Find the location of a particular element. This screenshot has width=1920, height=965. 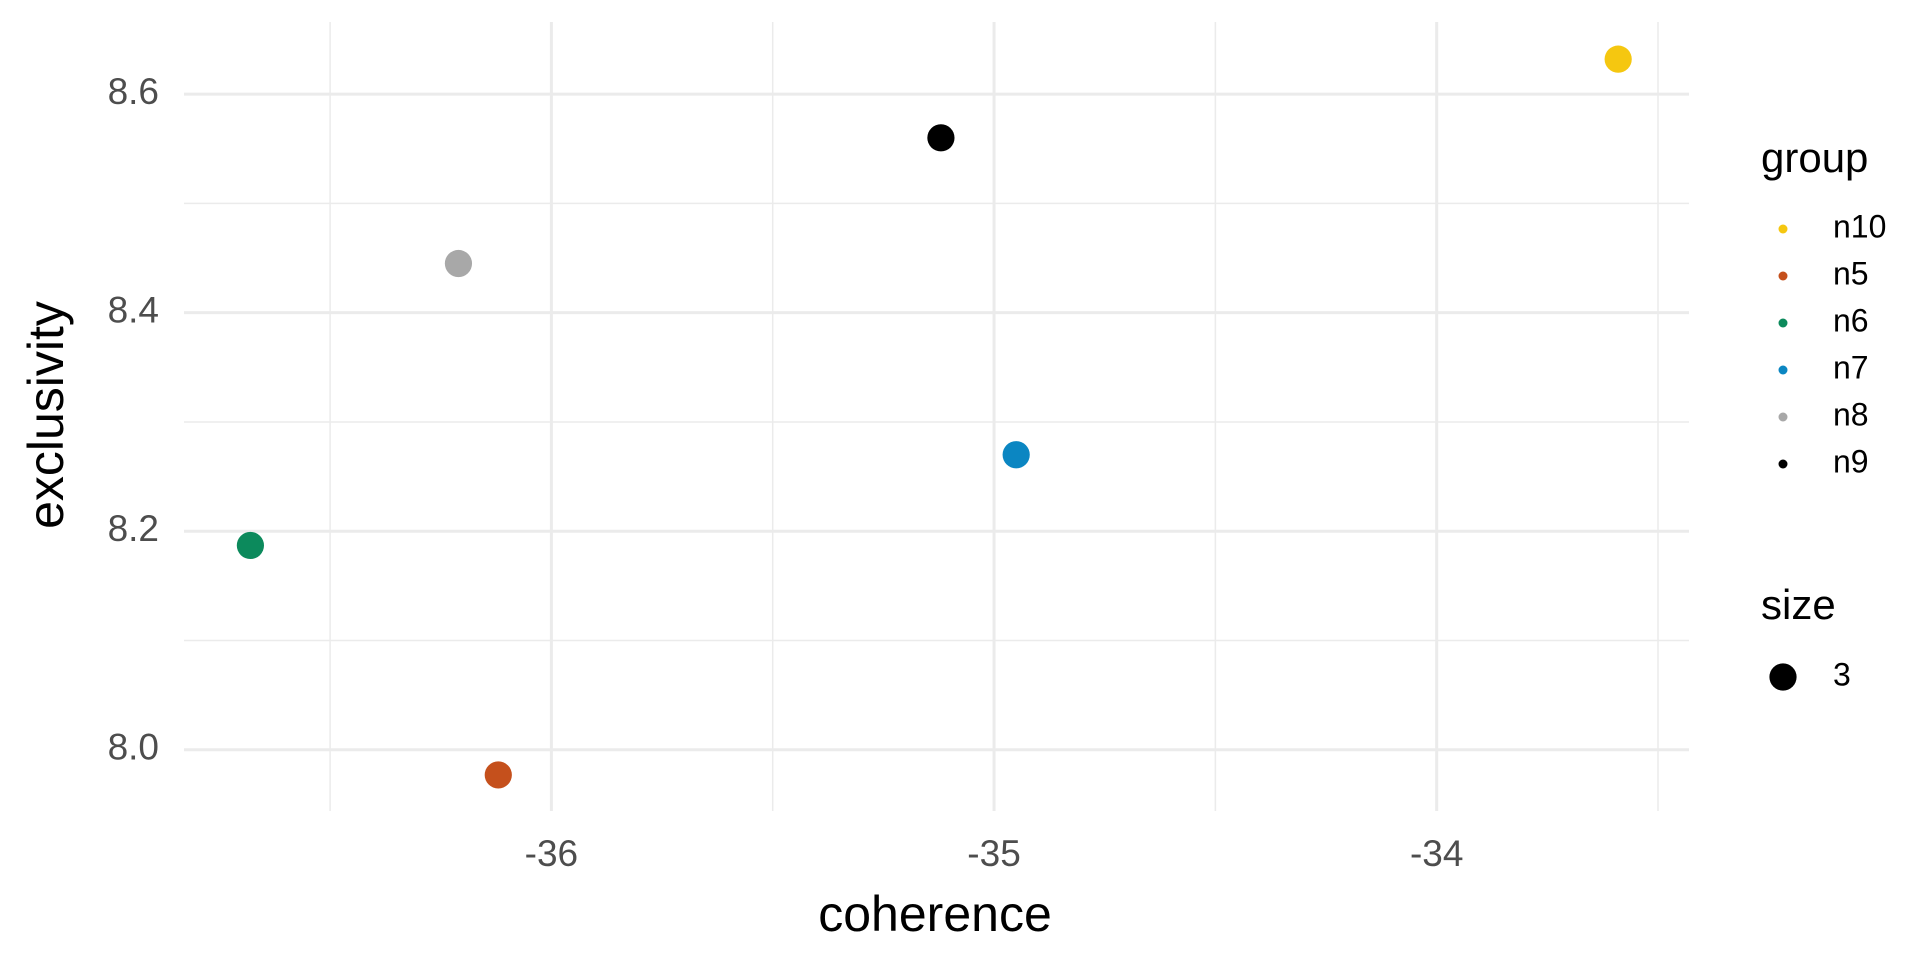

y-axis-title: exclusivity is located at coordinates (46, 415).